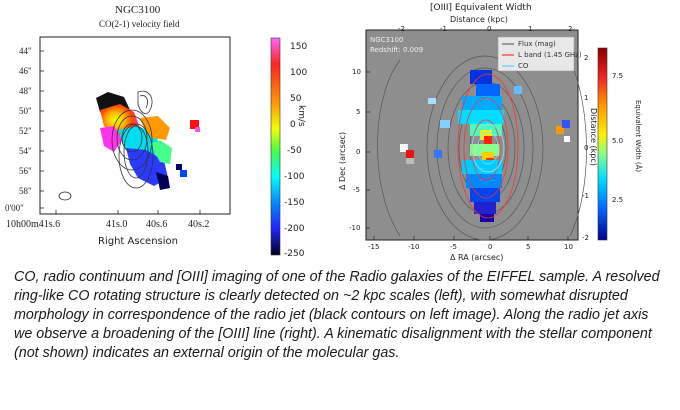 The height and width of the screenshot is (410, 680). I want to click on top-tick-0: -2, so click(401, 29).